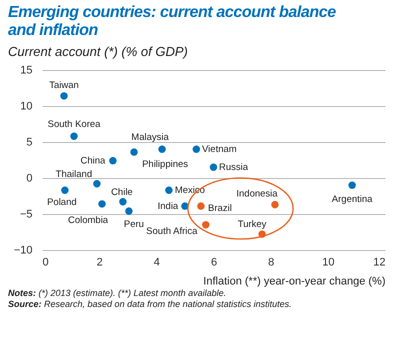 The image size is (398, 338). Describe the element at coordinates (26, 70) in the screenshot. I see `y-tick-label: 15` at that location.